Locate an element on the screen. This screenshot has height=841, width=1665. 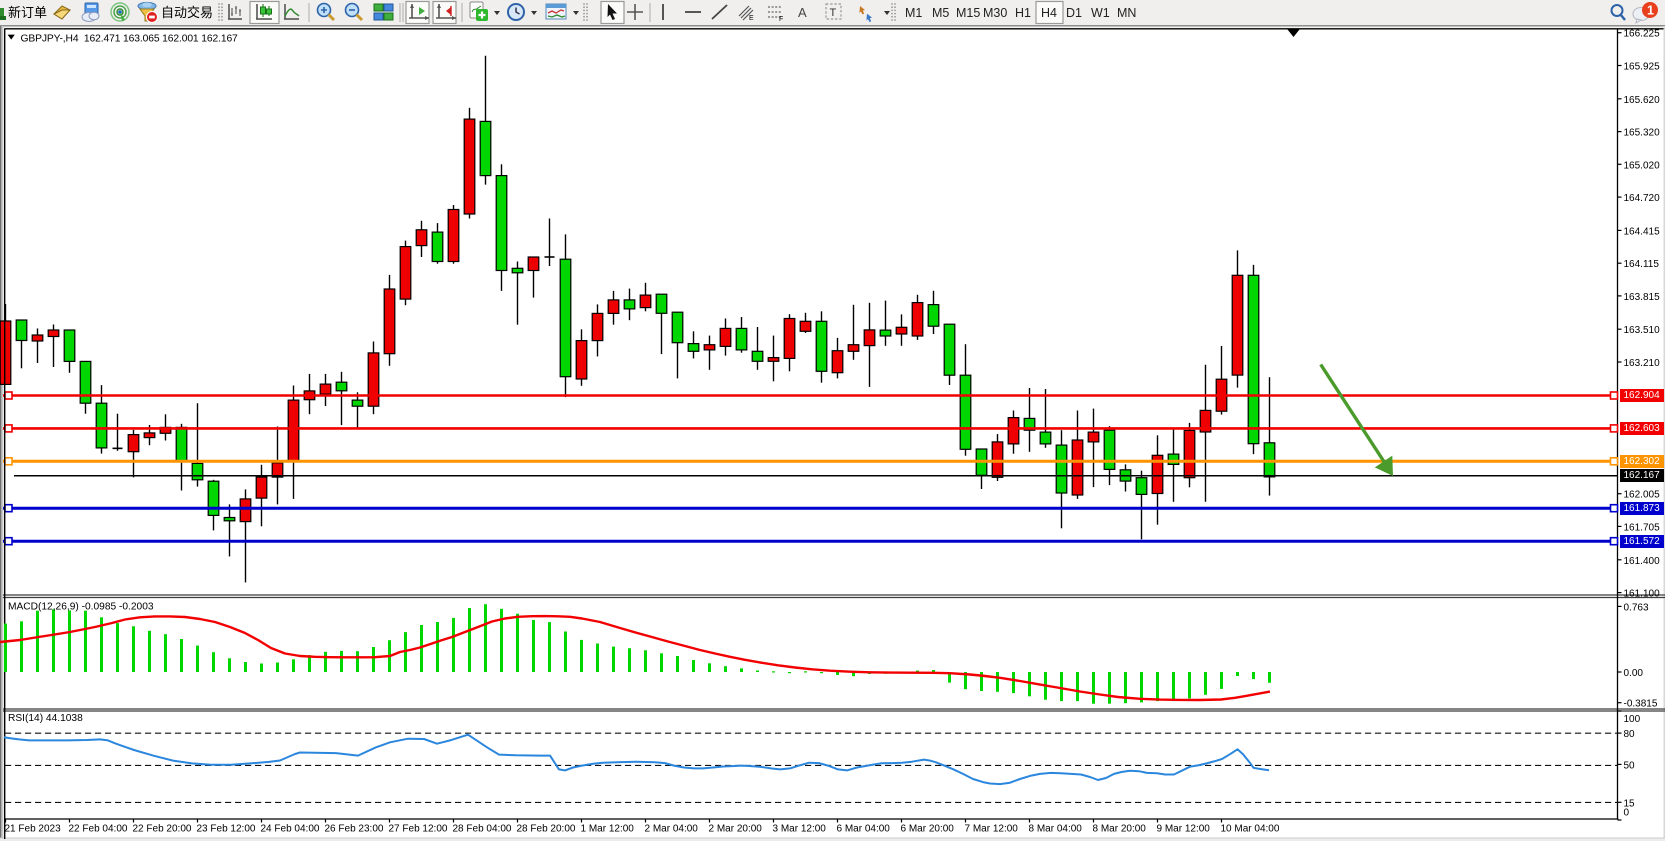
svg-text: 164.115 is located at coordinates (1642, 264).